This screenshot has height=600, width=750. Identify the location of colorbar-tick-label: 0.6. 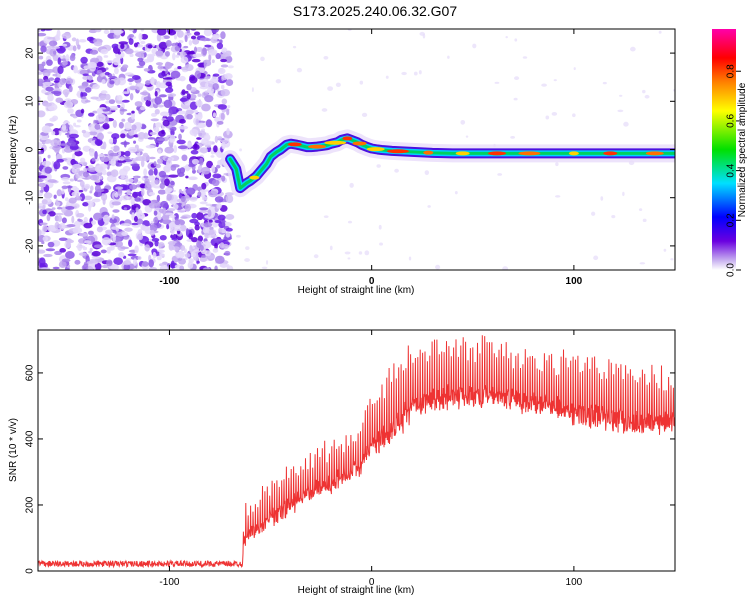
(731, 121).